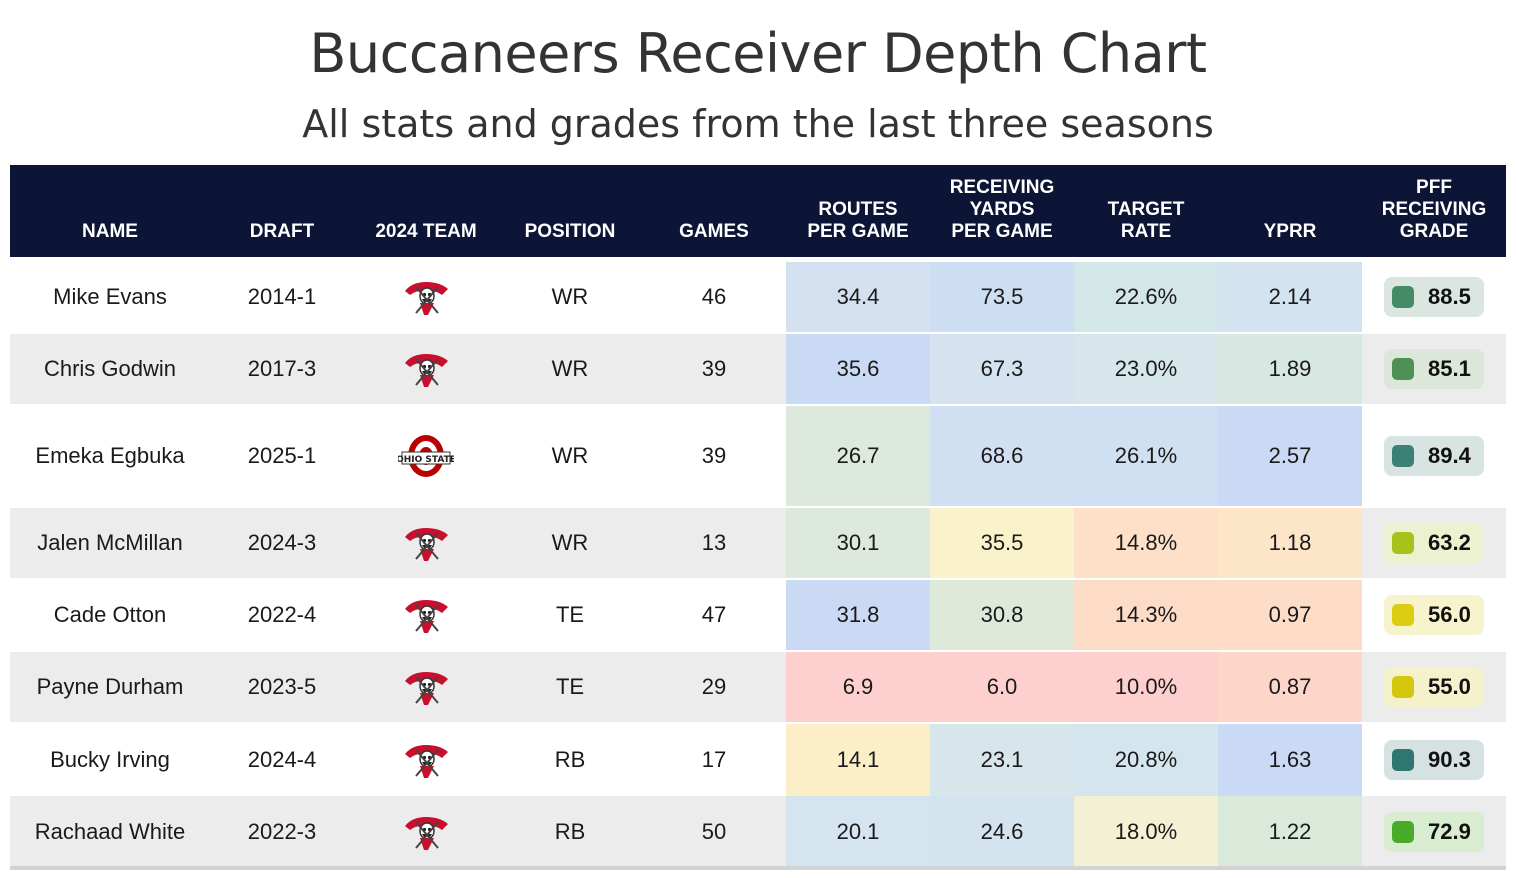 This screenshot has width=1516, height=878. I want to click on cell-target: 20.8%, so click(1146, 760).